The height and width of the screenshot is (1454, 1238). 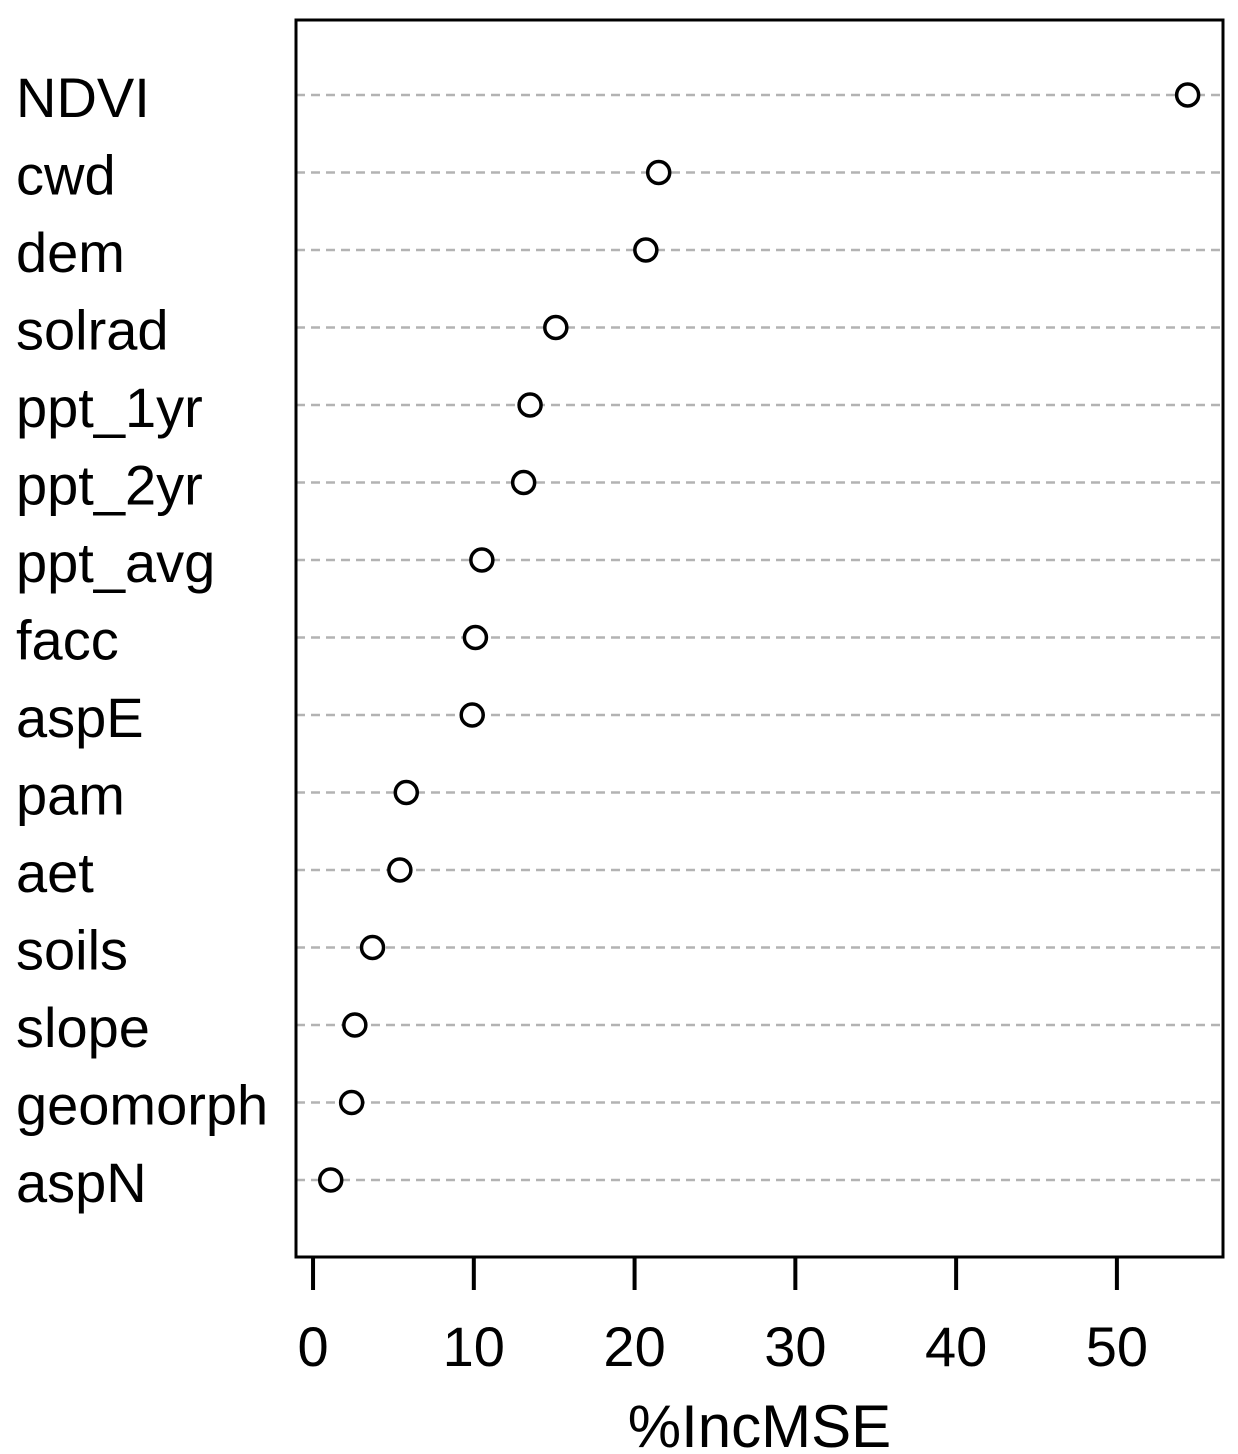 I want to click on y-axis-label: slope, so click(x=83, y=1027).